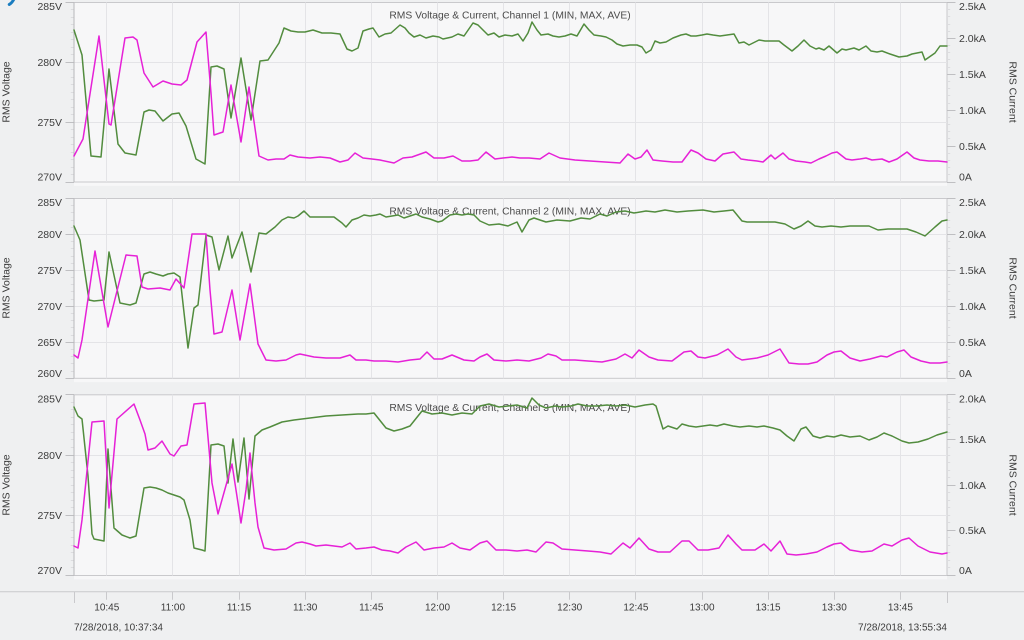 This screenshot has width=1024, height=640. What do you see at coordinates (768, 608) in the screenshot?
I see `svg-text: 13:15` at bounding box center [768, 608].